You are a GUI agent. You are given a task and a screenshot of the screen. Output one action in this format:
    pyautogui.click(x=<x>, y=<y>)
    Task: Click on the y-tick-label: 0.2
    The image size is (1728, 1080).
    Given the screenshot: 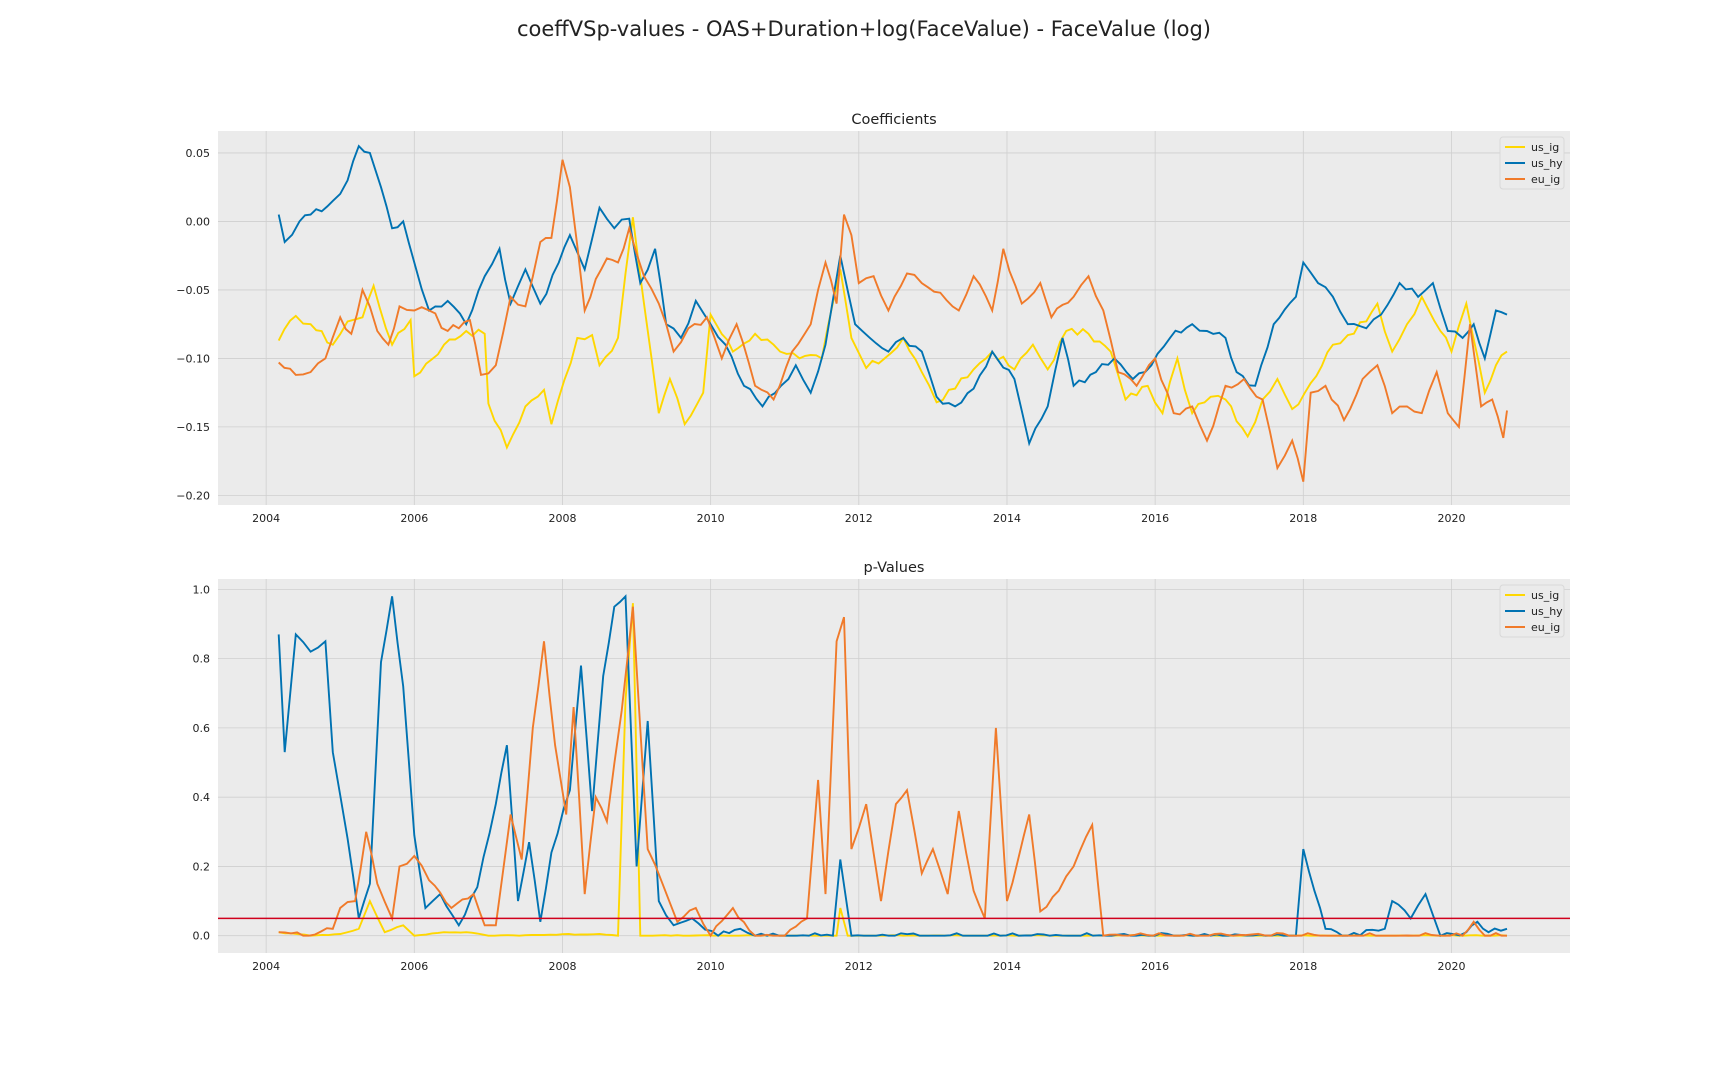 What is the action you would take?
    pyautogui.click(x=202, y=866)
    